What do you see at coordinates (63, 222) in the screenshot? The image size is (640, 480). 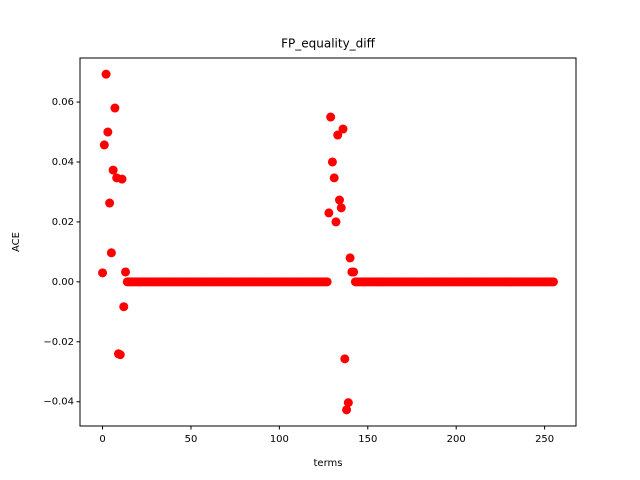 I see `y-tick-label: 0.02` at bounding box center [63, 222].